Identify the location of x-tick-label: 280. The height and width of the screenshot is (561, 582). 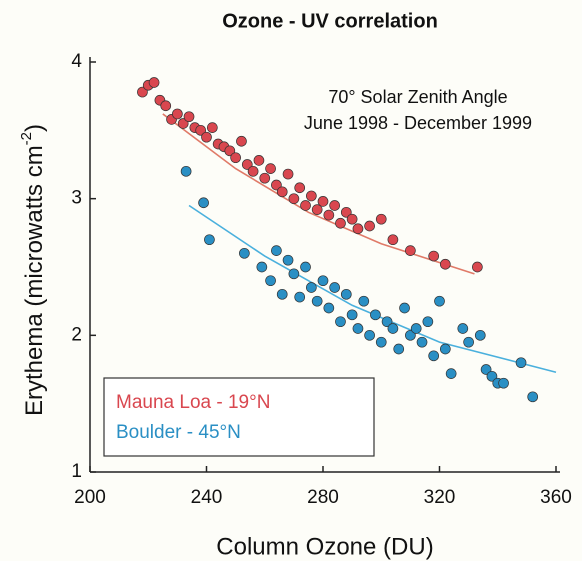
(323, 497).